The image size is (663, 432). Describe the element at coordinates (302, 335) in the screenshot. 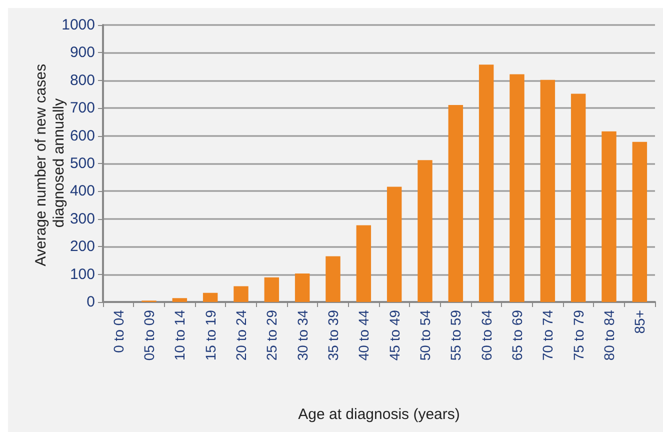

I see `x-tick-label: 30 to 34` at that location.